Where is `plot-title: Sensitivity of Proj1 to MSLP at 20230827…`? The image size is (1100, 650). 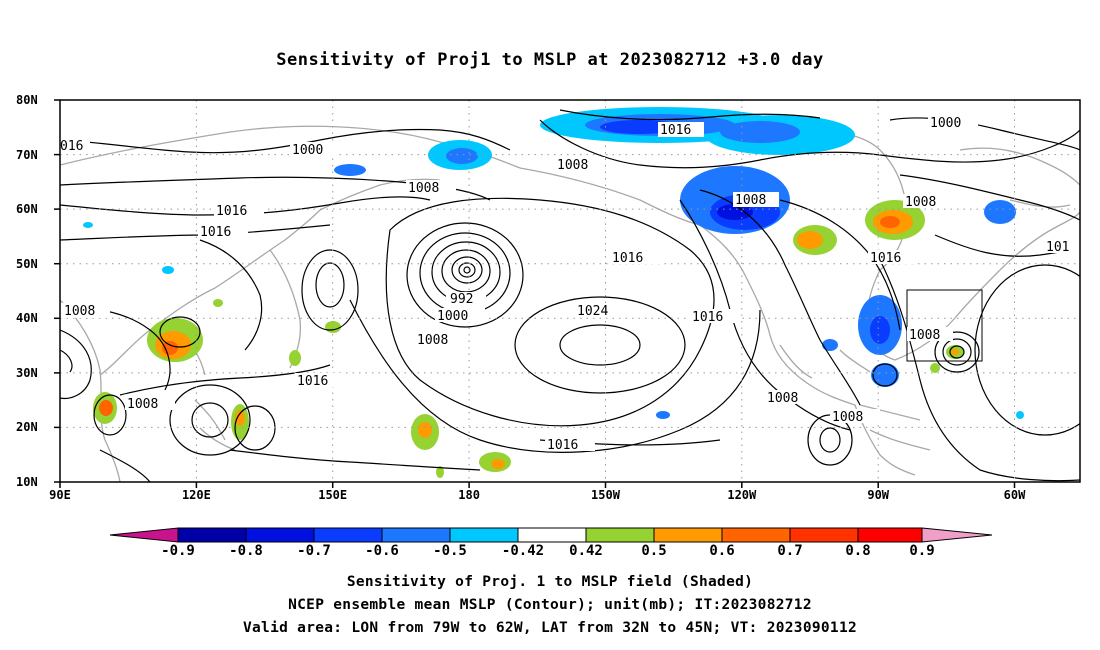
plot-title: Sensitivity of Proj1 to MSLP at 20230827… is located at coordinates (550, 60).